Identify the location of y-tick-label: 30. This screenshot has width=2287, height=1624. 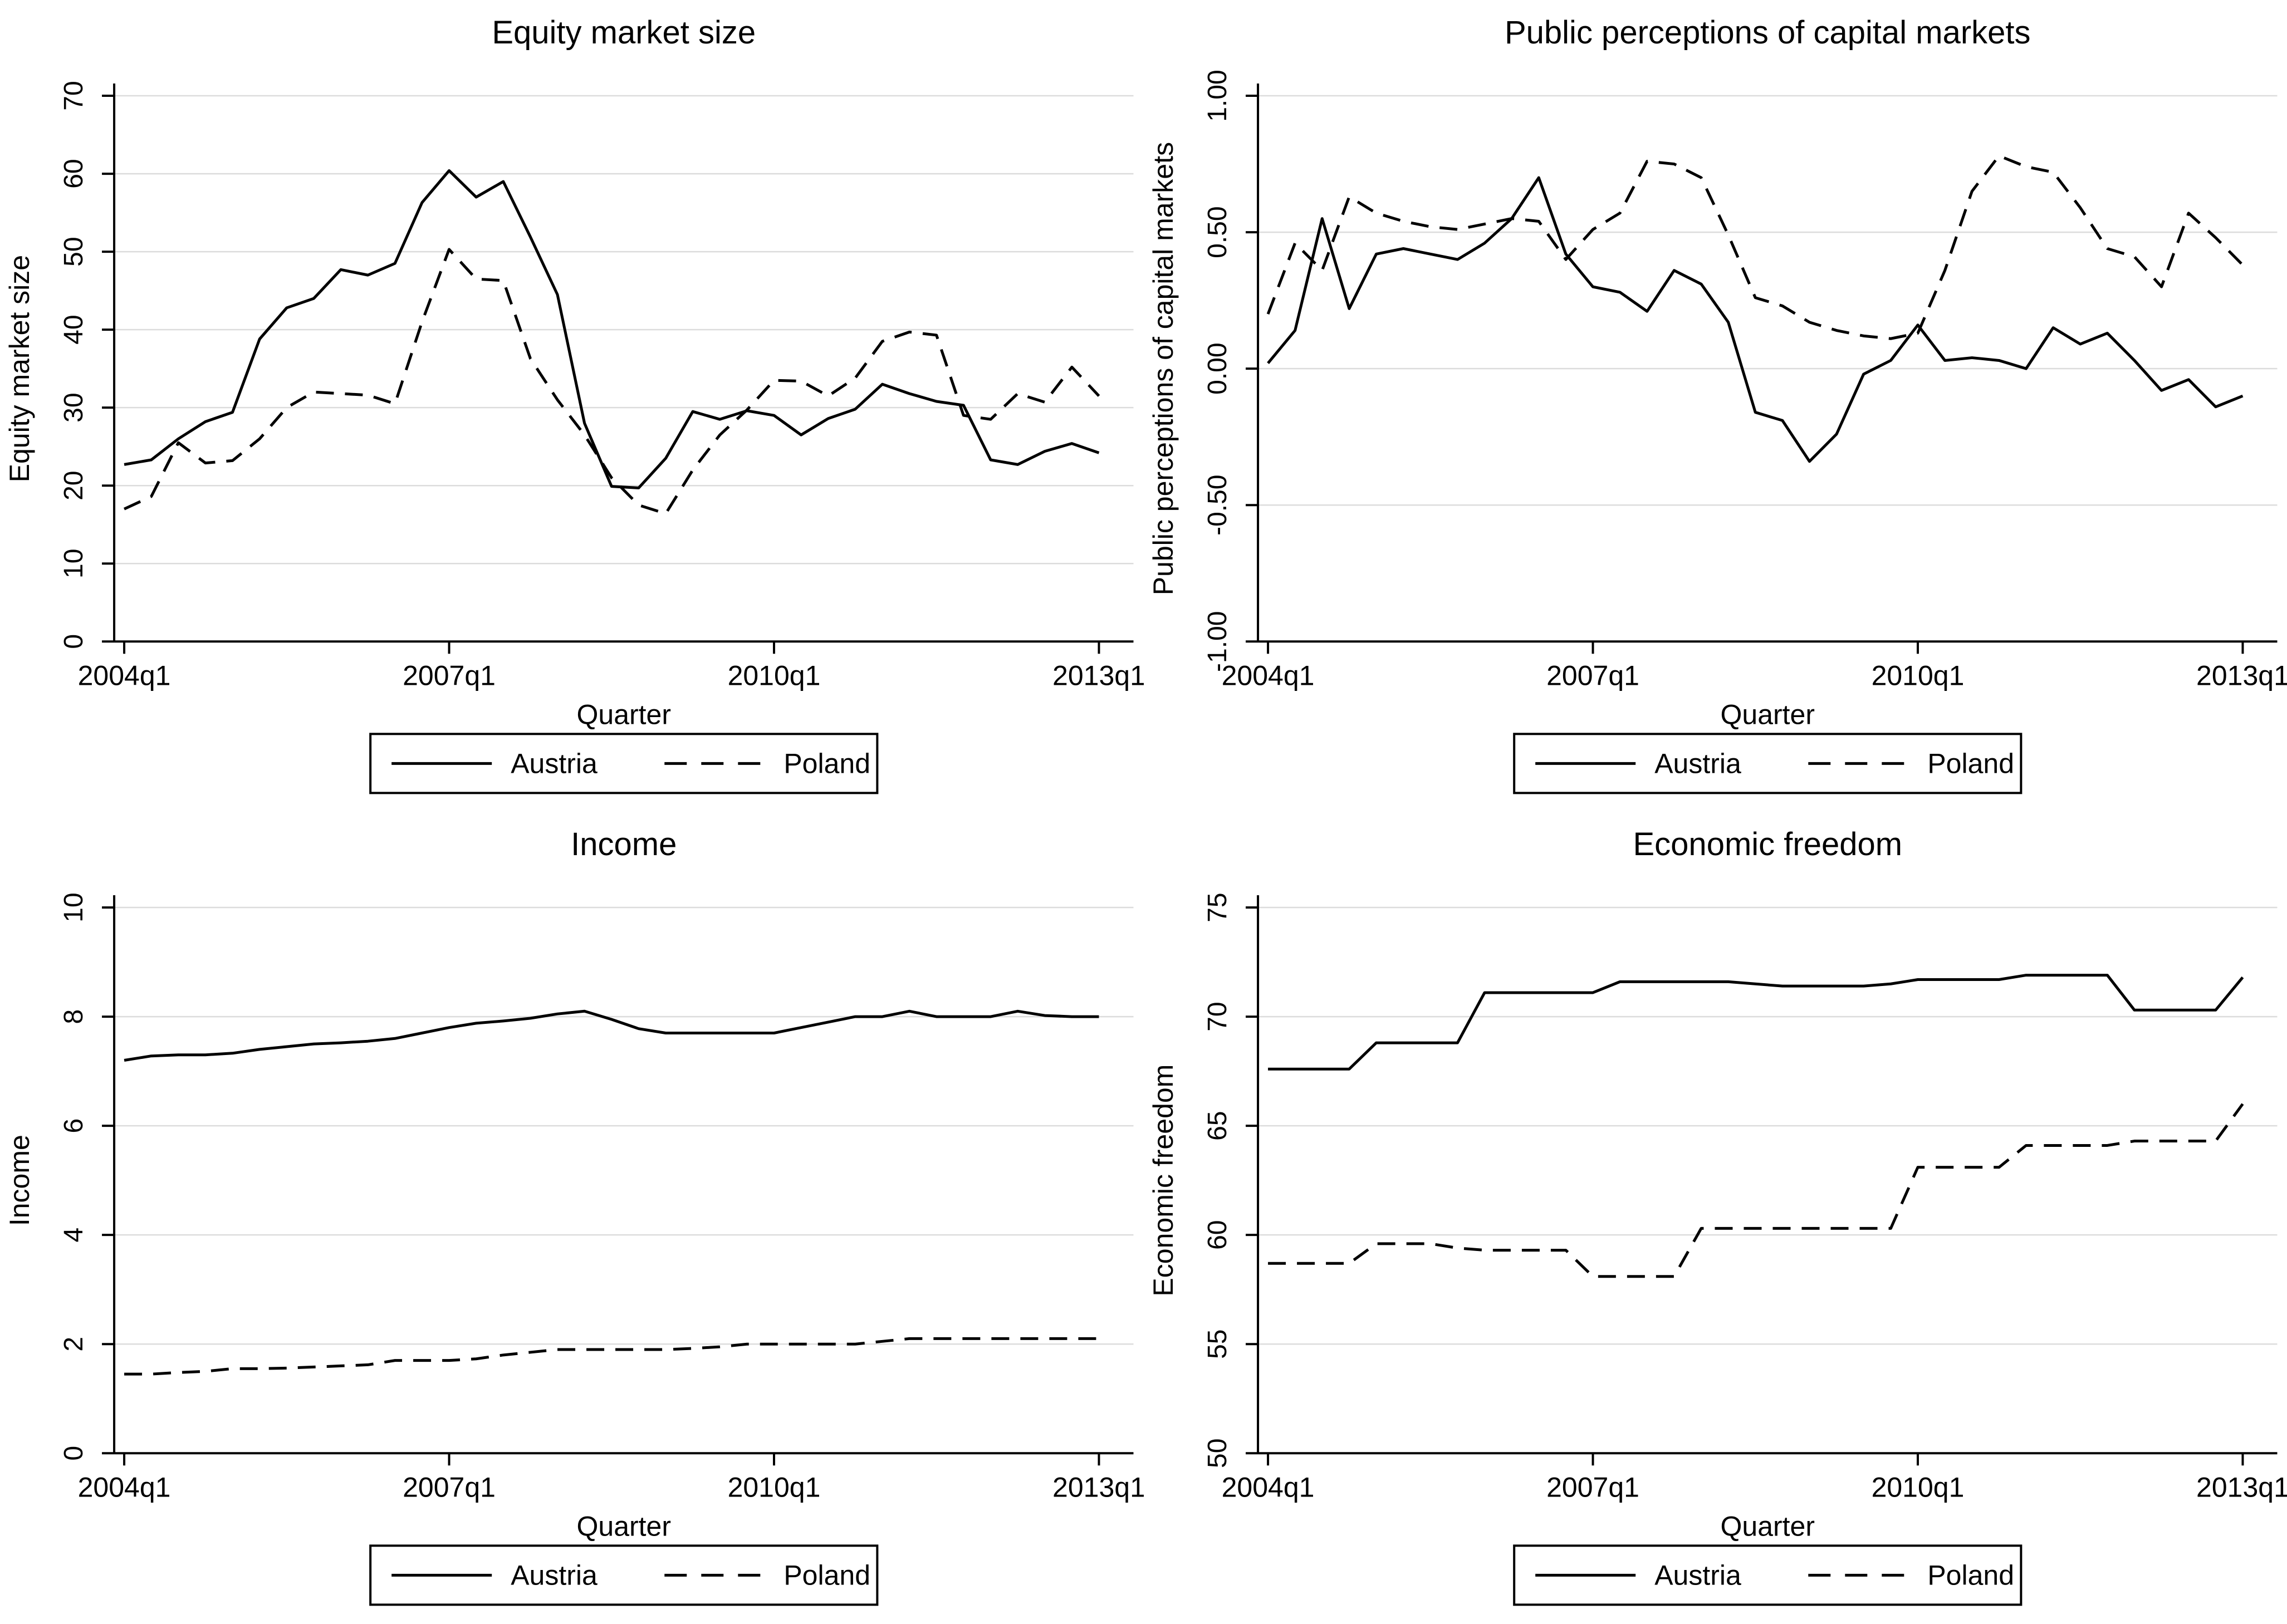
(74, 407).